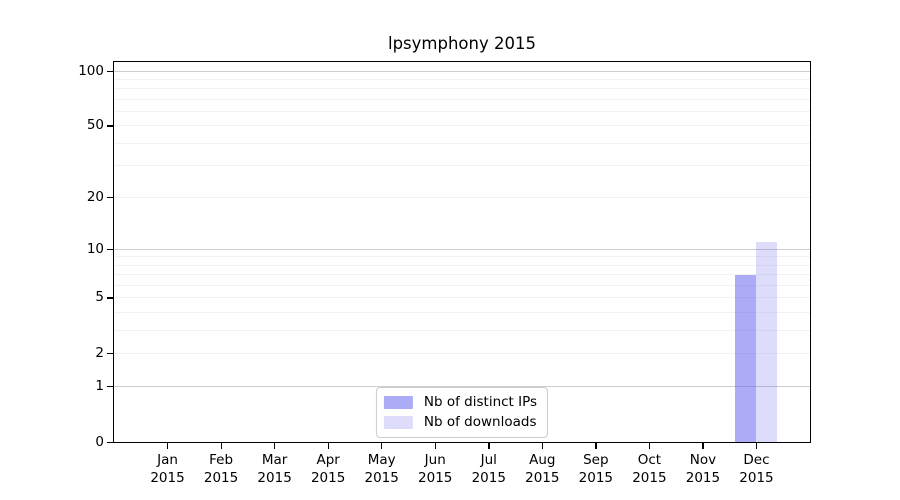 The width and height of the screenshot is (900, 500). Describe the element at coordinates (95, 125) in the screenshot. I see `y-tick-label: 50` at that location.